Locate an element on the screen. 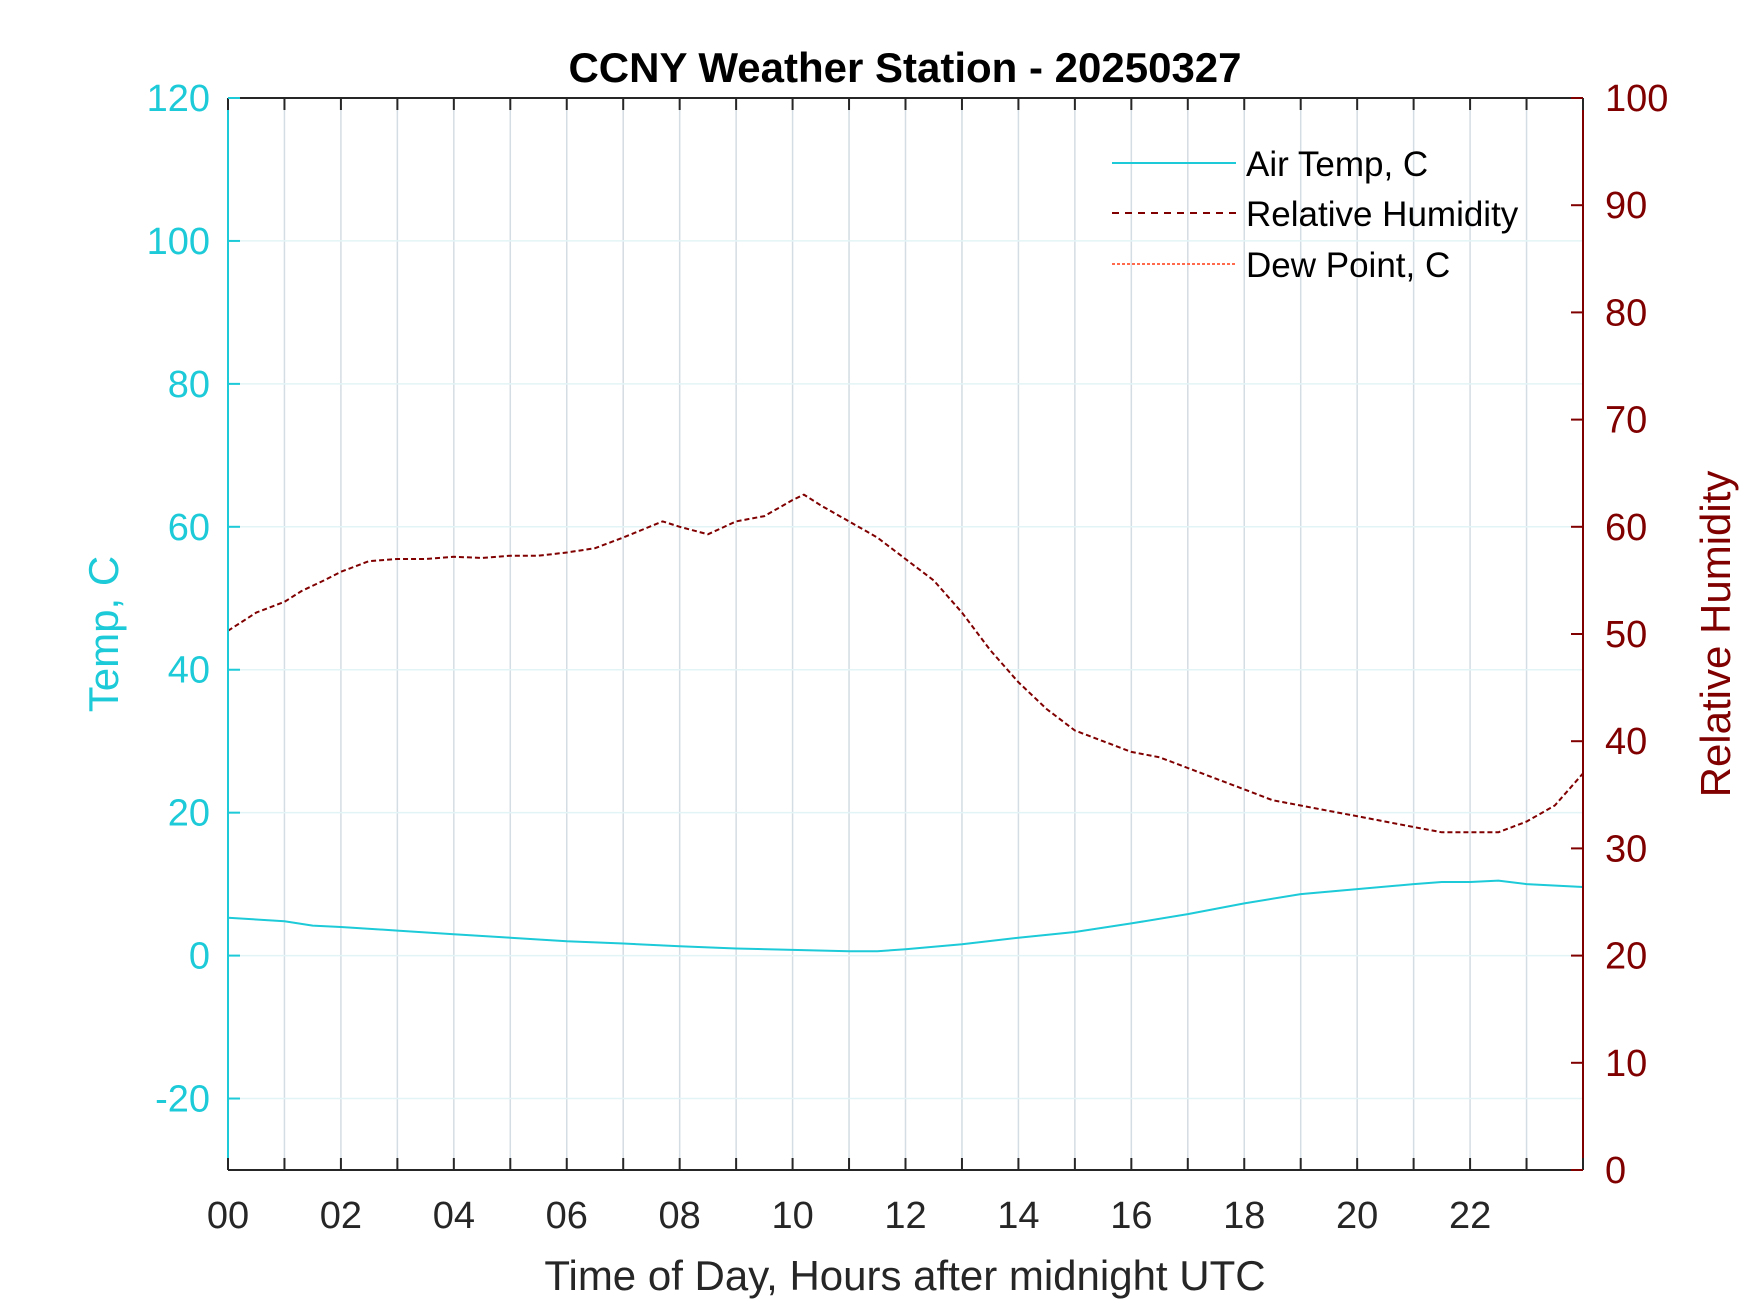 The image size is (1750, 1313). y-left-tick-label: 0 is located at coordinates (199, 957).